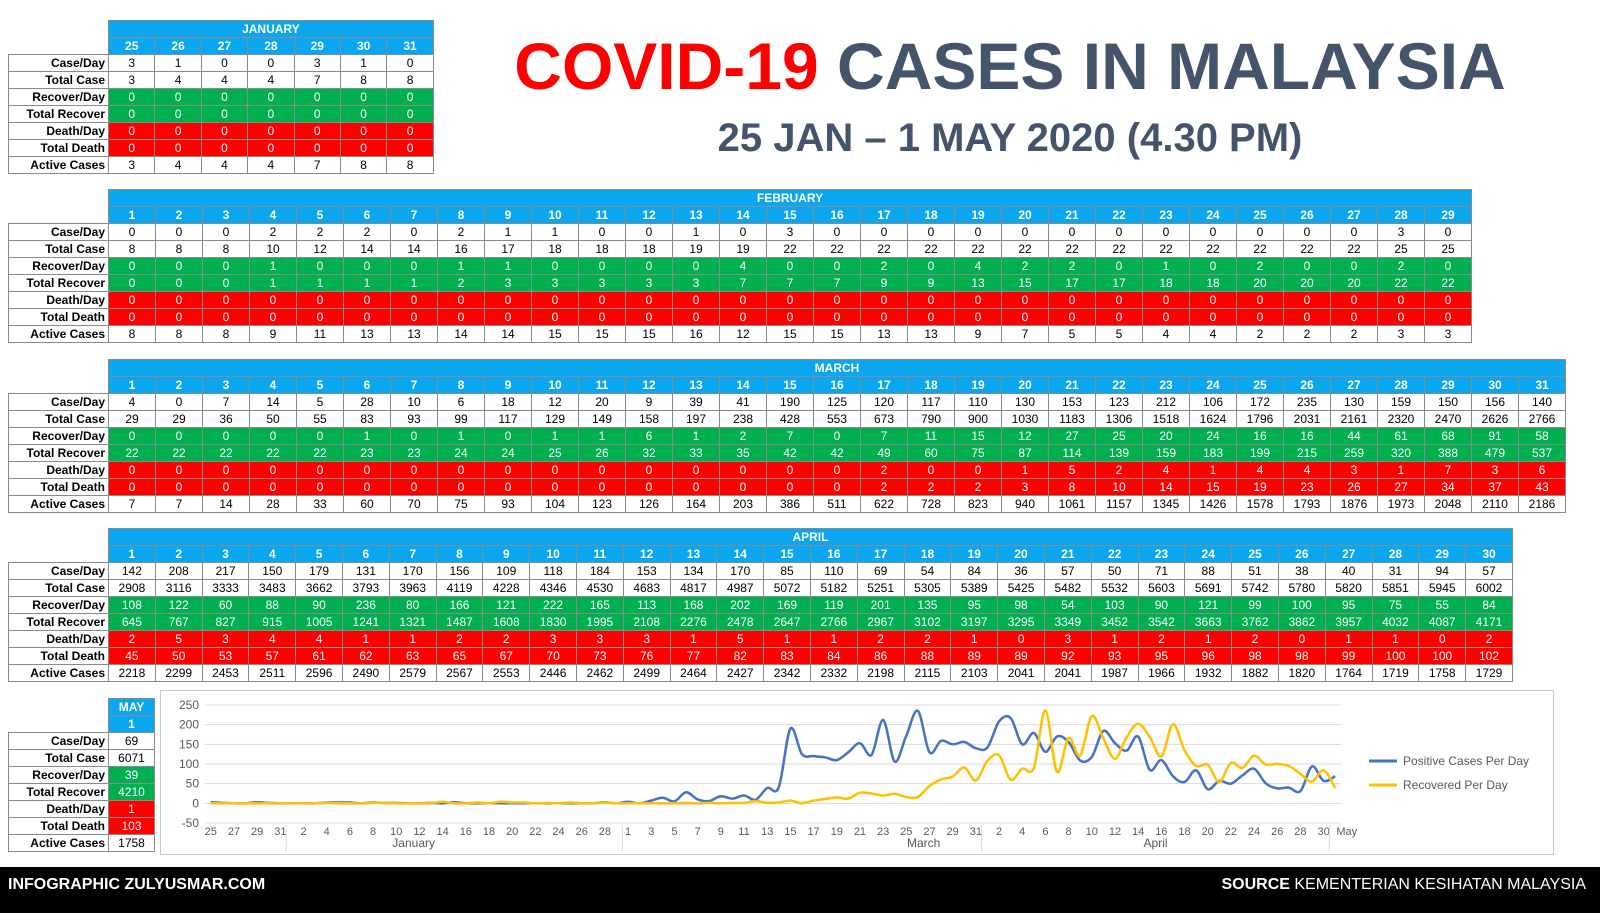 The width and height of the screenshot is (1600, 913). What do you see at coordinates (1119, 453) in the screenshot?
I see `table-cell: 139` at bounding box center [1119, 453].